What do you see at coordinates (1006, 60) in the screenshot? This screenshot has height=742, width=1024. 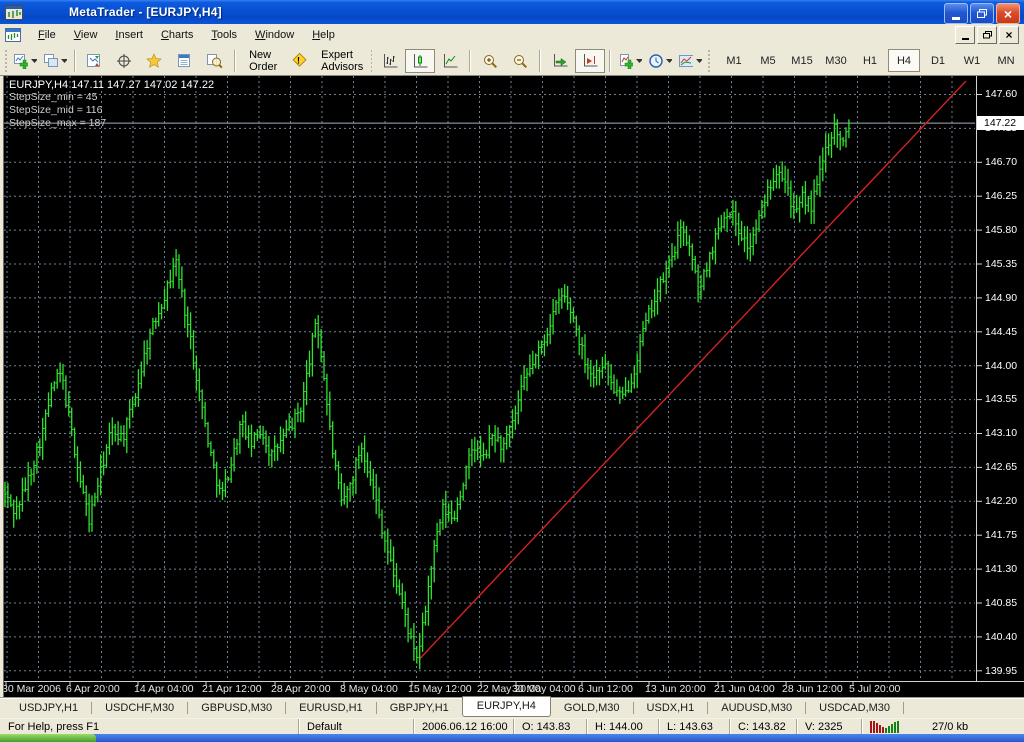 I see `timeframe-mn-button: MN` at bounding box center [1006, 60].